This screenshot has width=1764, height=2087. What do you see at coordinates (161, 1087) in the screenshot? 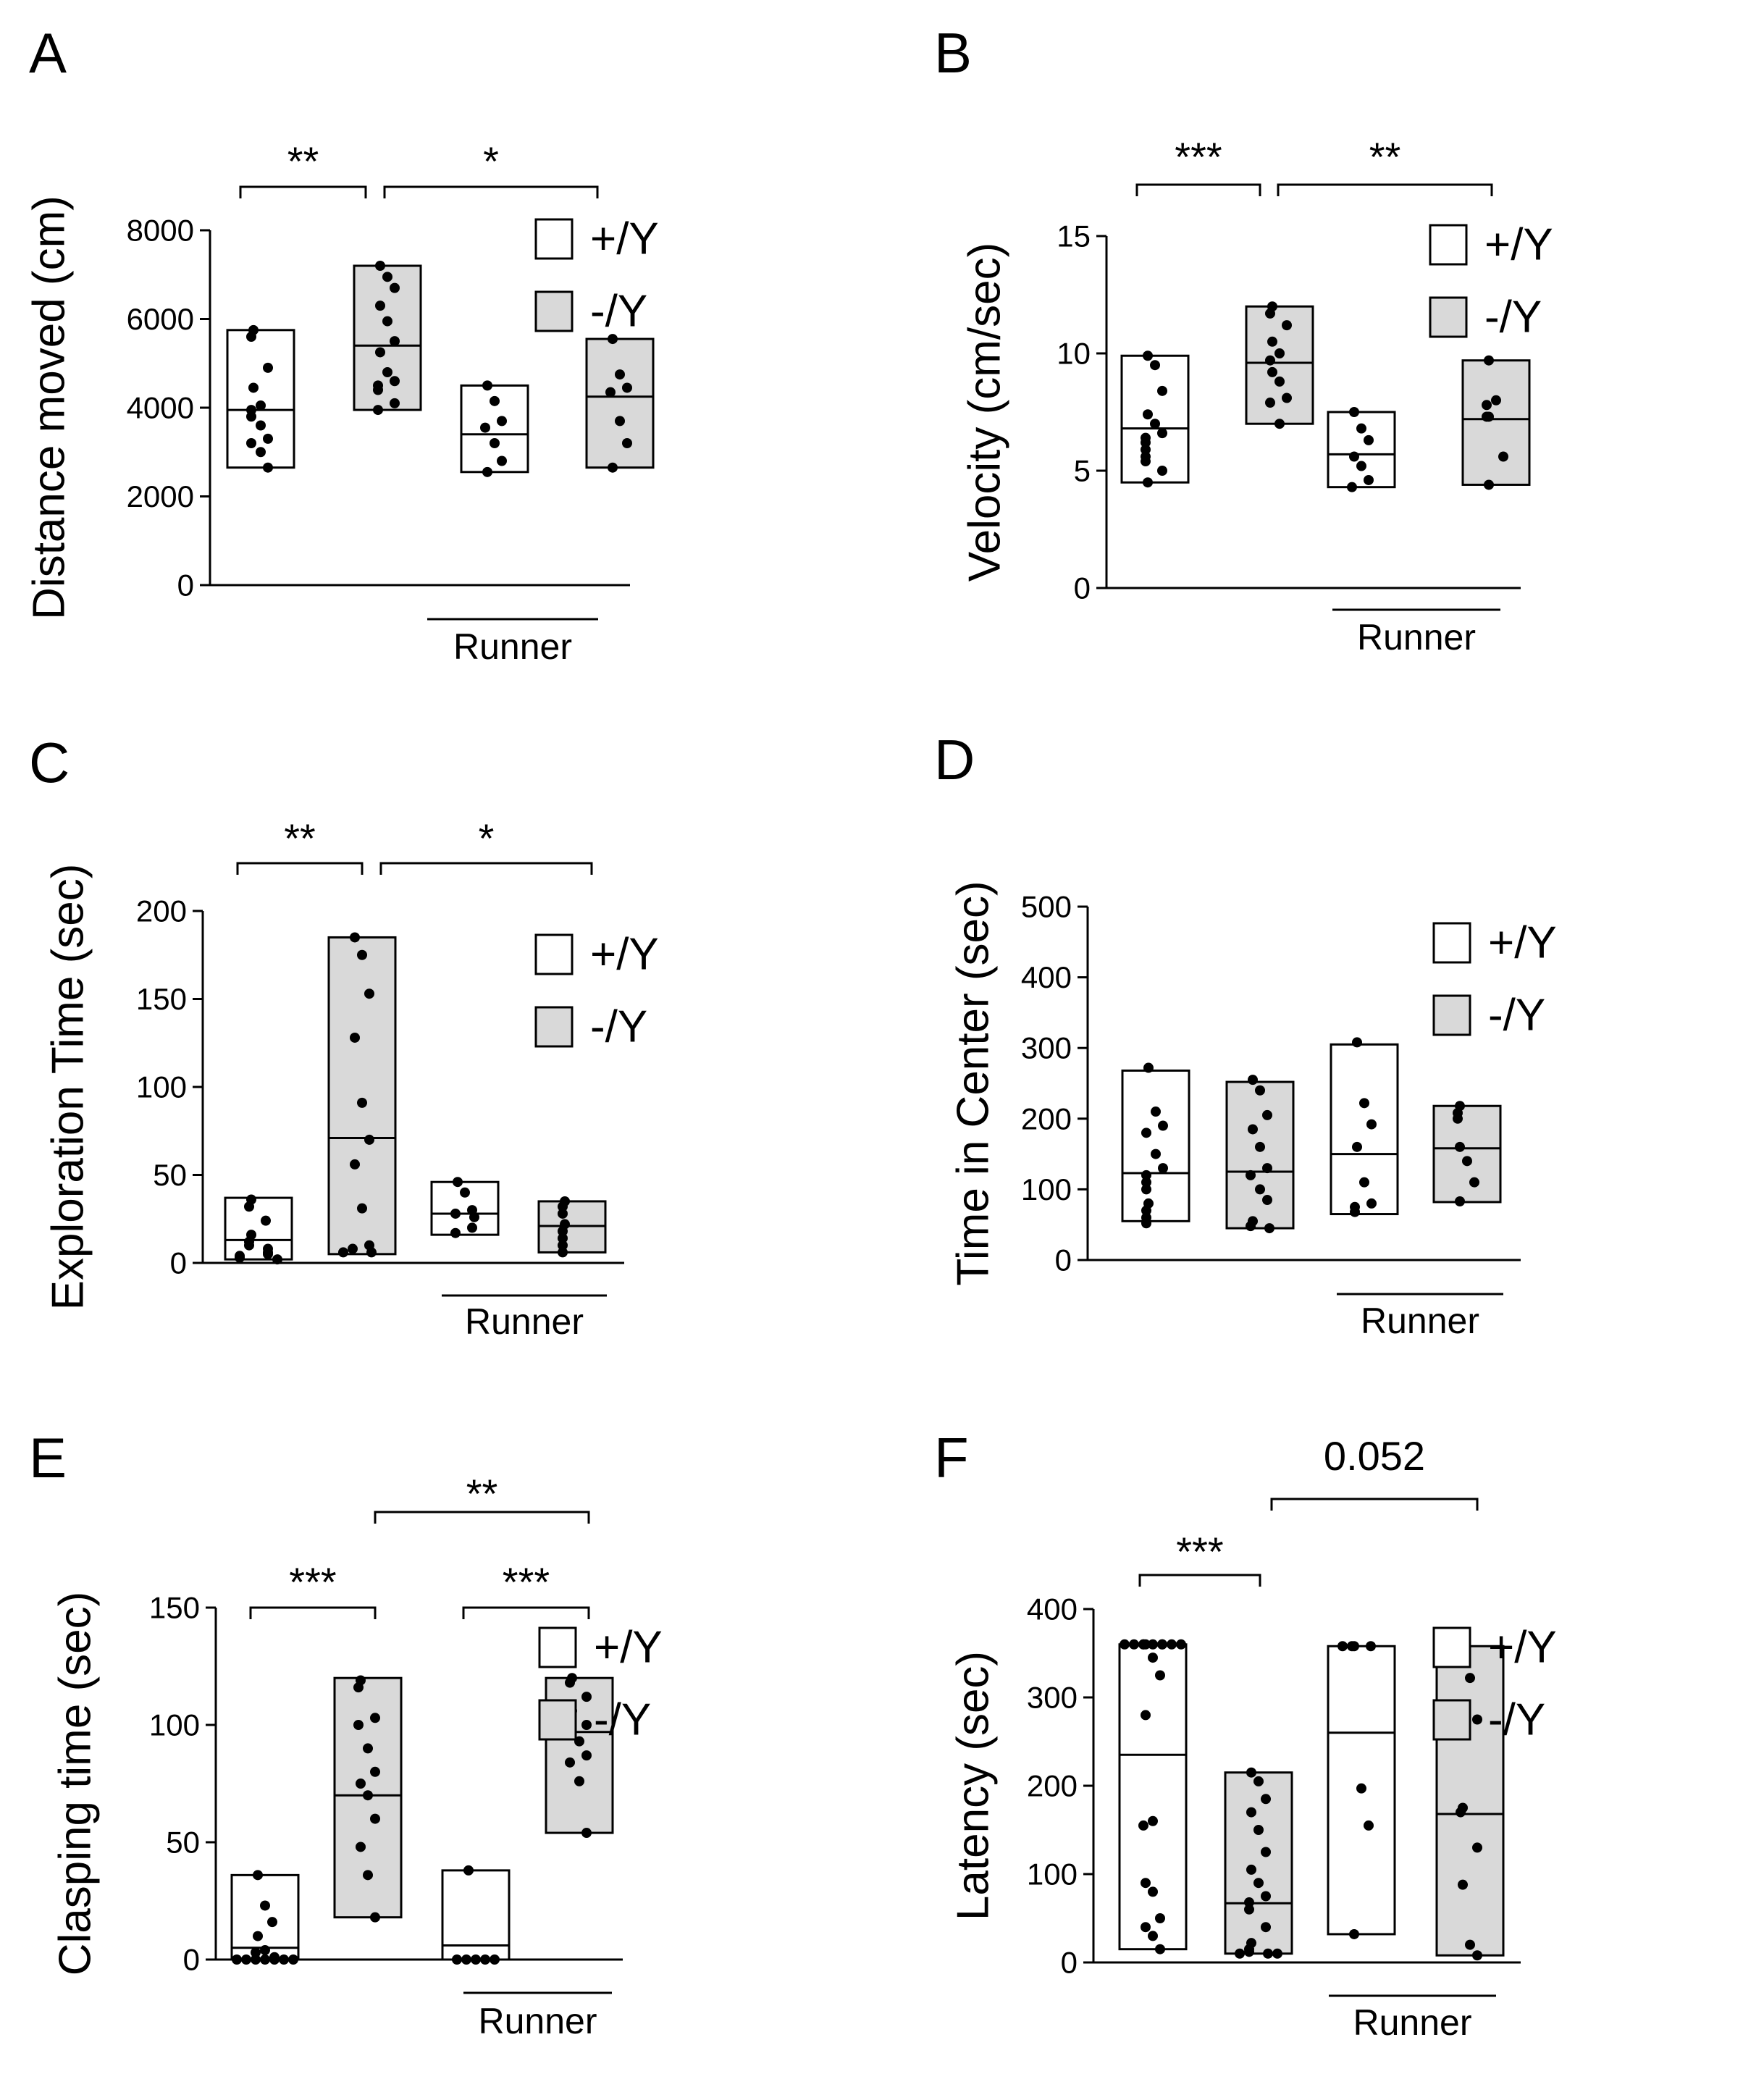
I see `y-tick-label: 100` at bounding box center [161, 1087].